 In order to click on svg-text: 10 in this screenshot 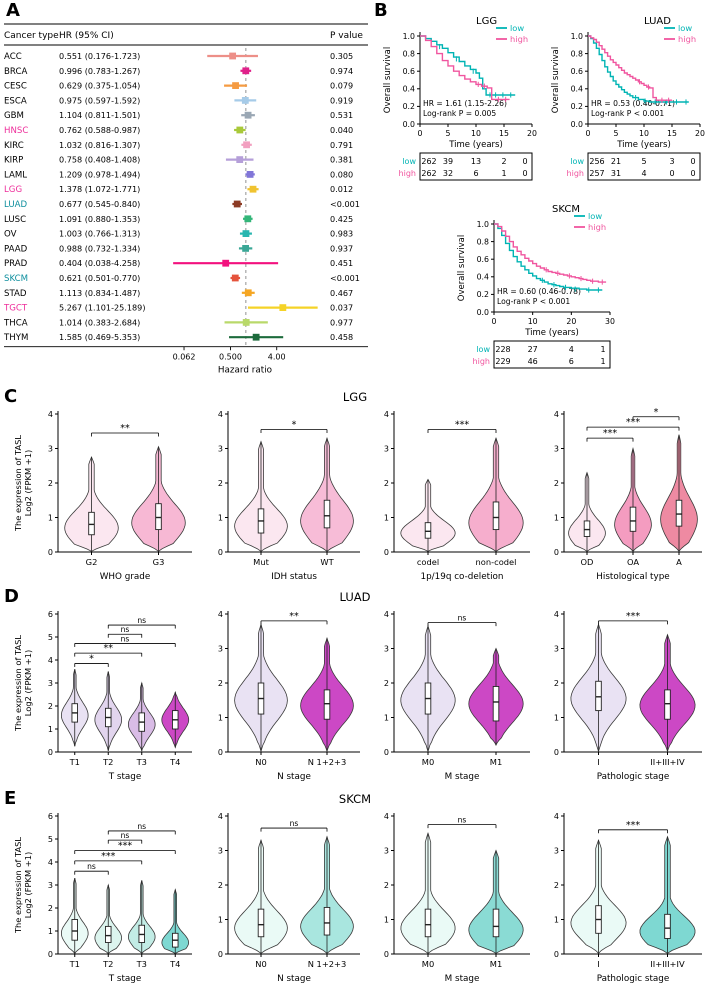, I will do `click(533, 321)`.